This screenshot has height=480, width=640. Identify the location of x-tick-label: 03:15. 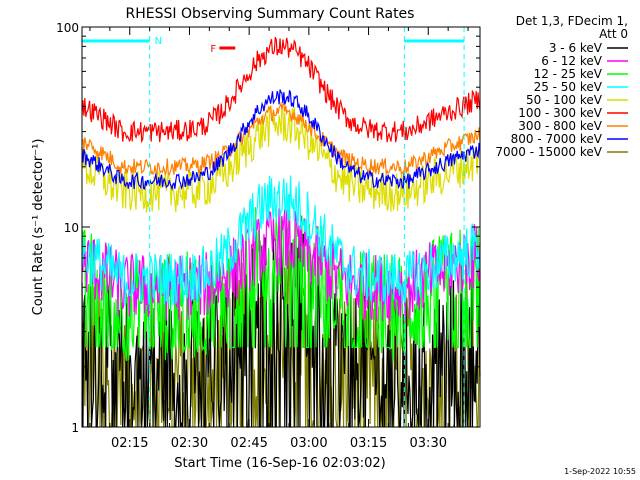
(368, 443).